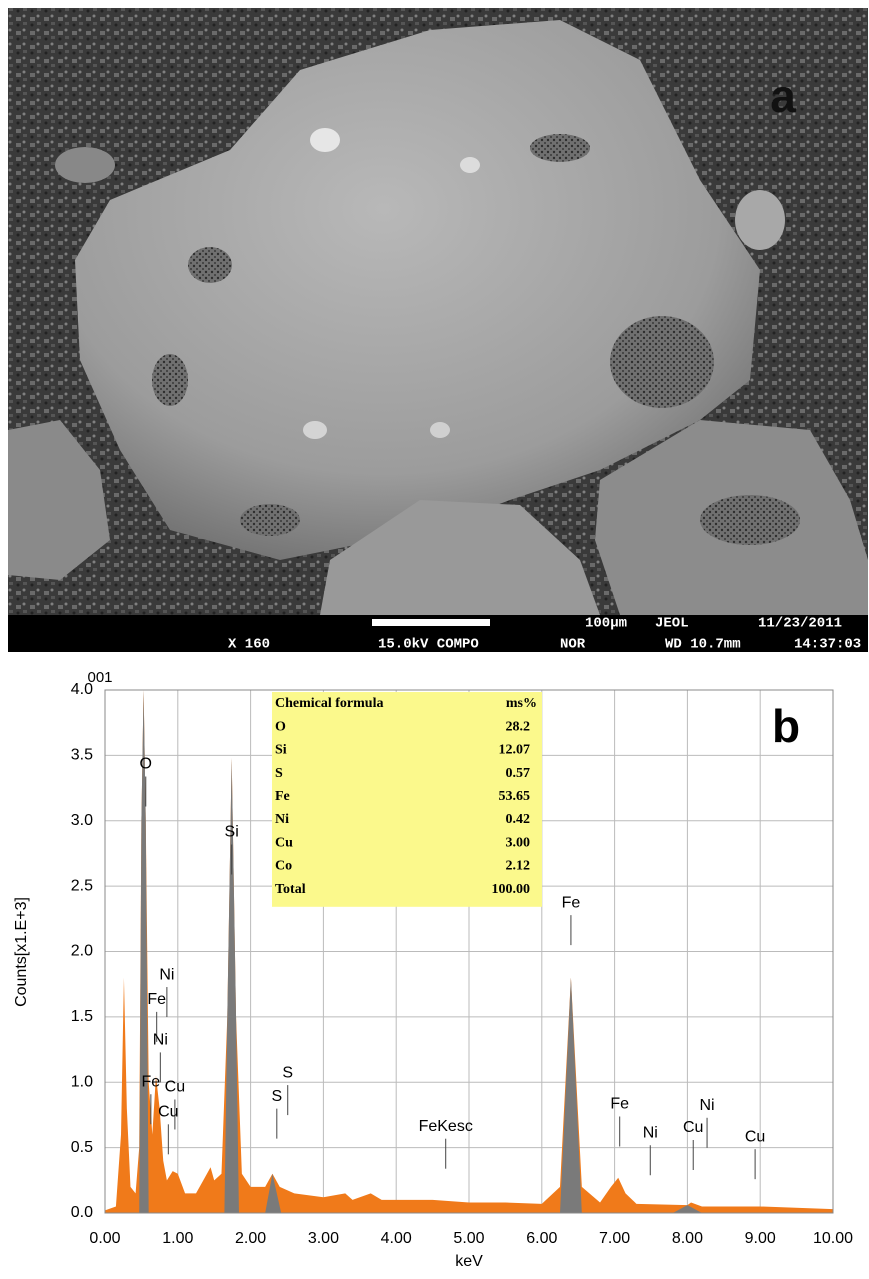 This screenshot has width=869, height=1279. I want to click on x-tick-label: 2.00, so click(250, 1238).